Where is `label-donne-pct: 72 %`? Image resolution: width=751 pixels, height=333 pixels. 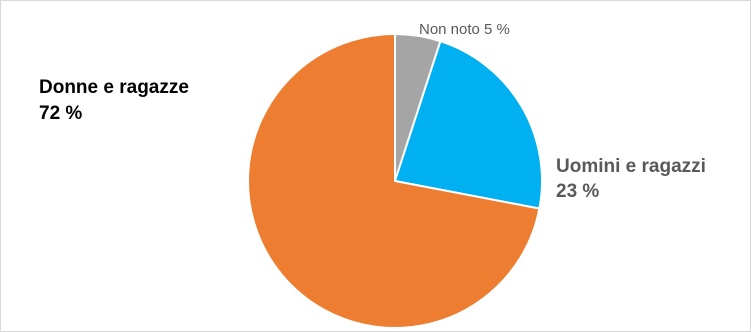 label-donne-pct: 72 % is located at coordinates (60, 113).